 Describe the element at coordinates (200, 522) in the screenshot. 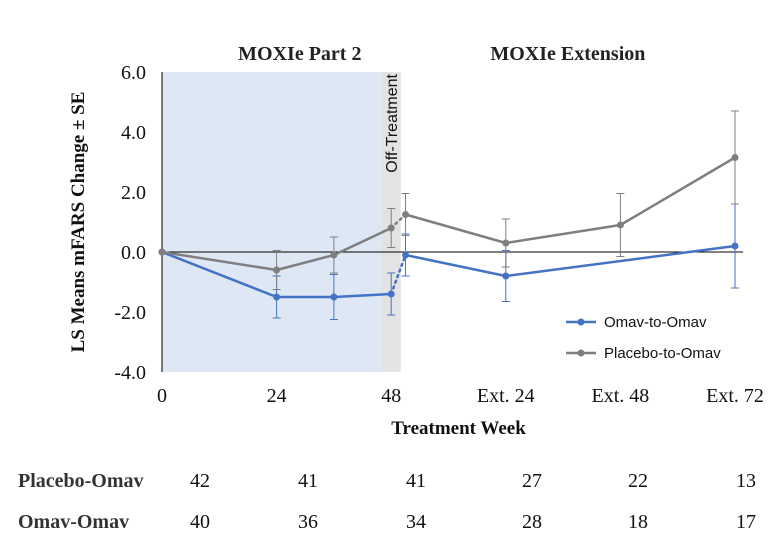

I see `n-count: 40` at that location.